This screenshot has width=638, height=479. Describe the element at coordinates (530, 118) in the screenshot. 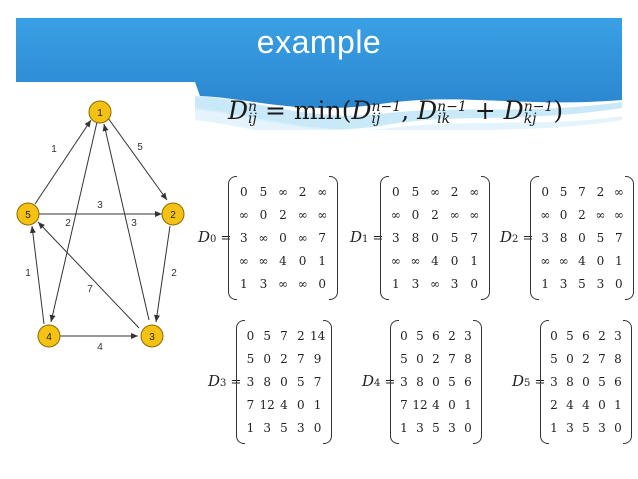

I see `formula-term3-sub: kj` at that location.